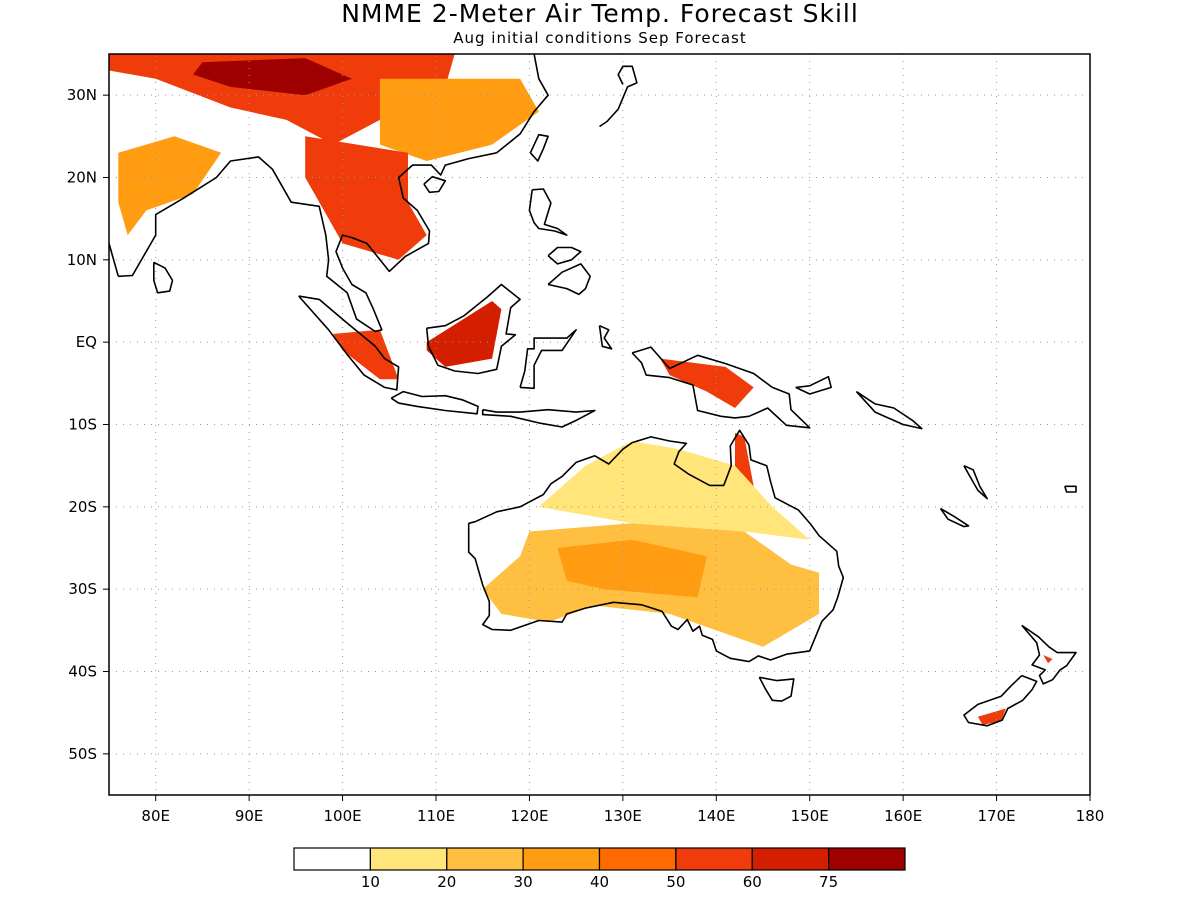 The image size is (1200, 900). I want to click on coastline-lesser-sundas, so click(538, 418).